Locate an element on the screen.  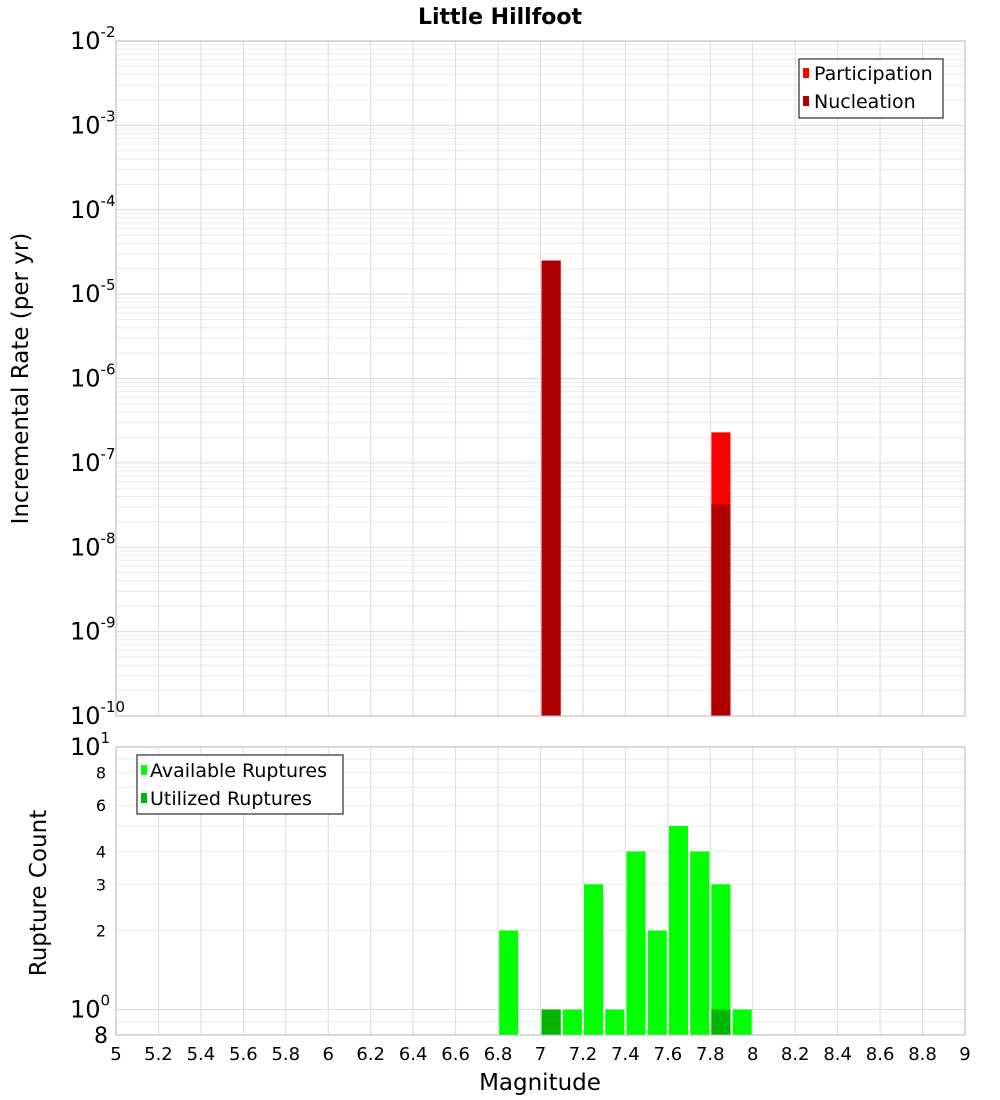
count-y-bottom-label: 8 is located at coordinates (101, 1036).